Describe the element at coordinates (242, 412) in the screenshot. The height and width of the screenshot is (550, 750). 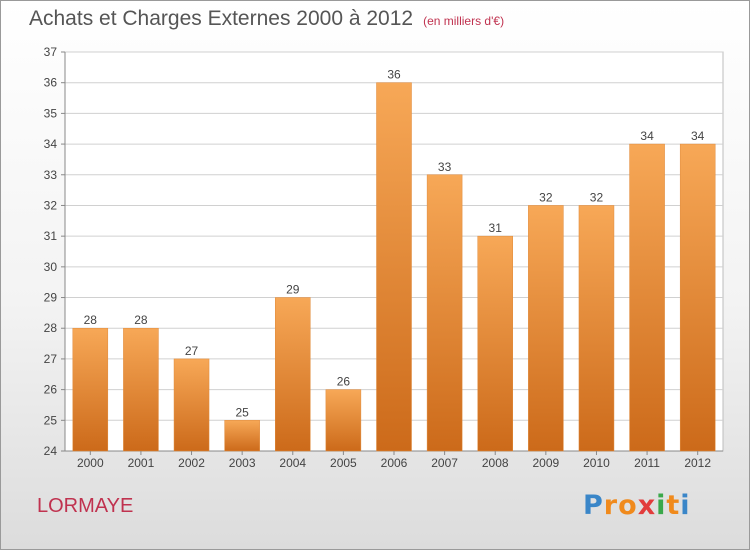
I see `data-label: 25` at that location.